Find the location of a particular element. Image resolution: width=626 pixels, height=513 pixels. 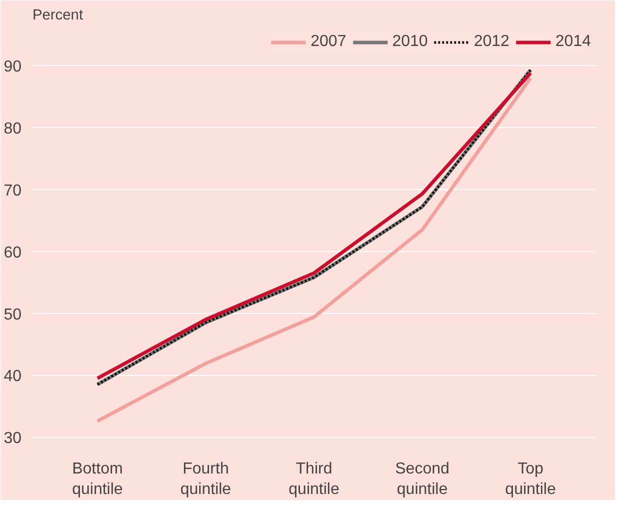

y-tick-label: 50 is located at coordinates (13, 315).